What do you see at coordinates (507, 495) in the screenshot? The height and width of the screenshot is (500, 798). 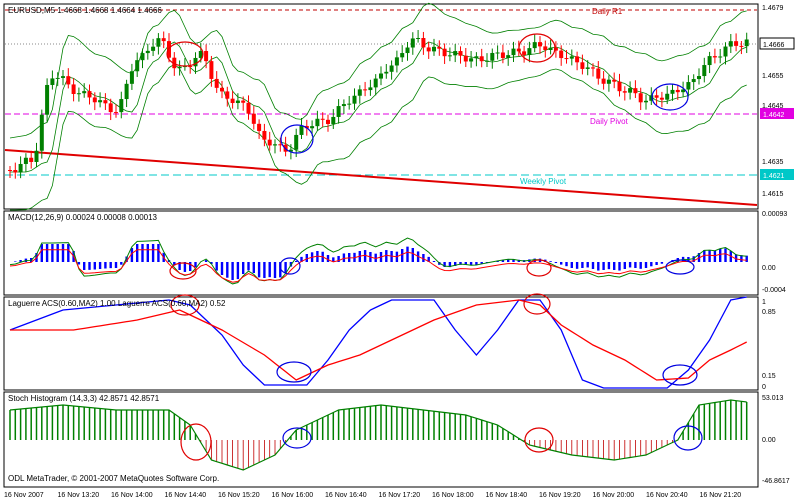 I see `time-label: 16 Nov 18:40` at bounding box center [507, 495].